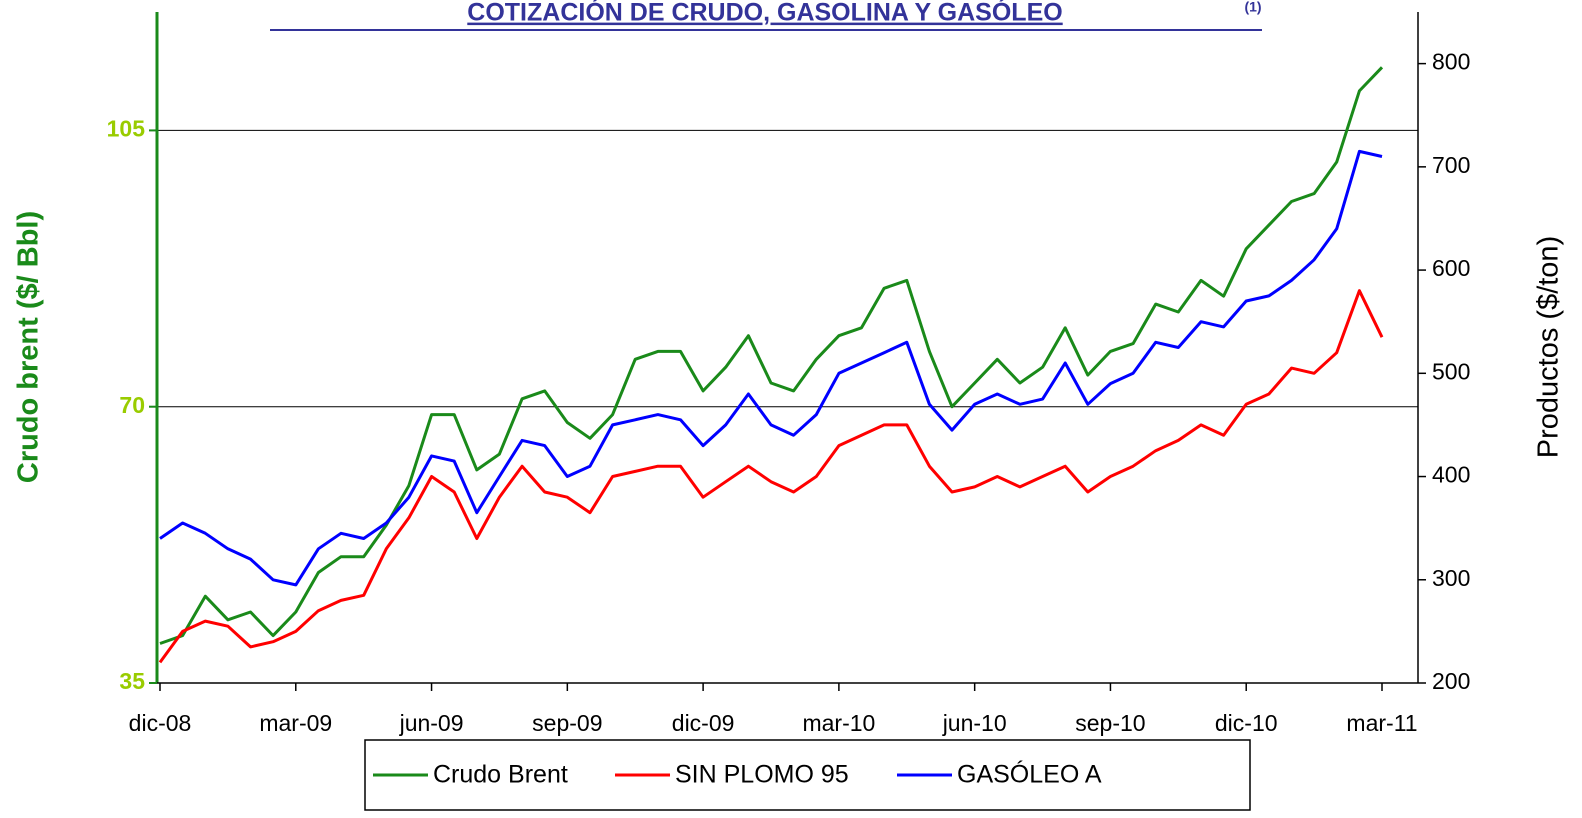 This screenshot has width=1582, height=818. I want to click on y2-axis-label: Productos ($/ton), so click(1549, 347).